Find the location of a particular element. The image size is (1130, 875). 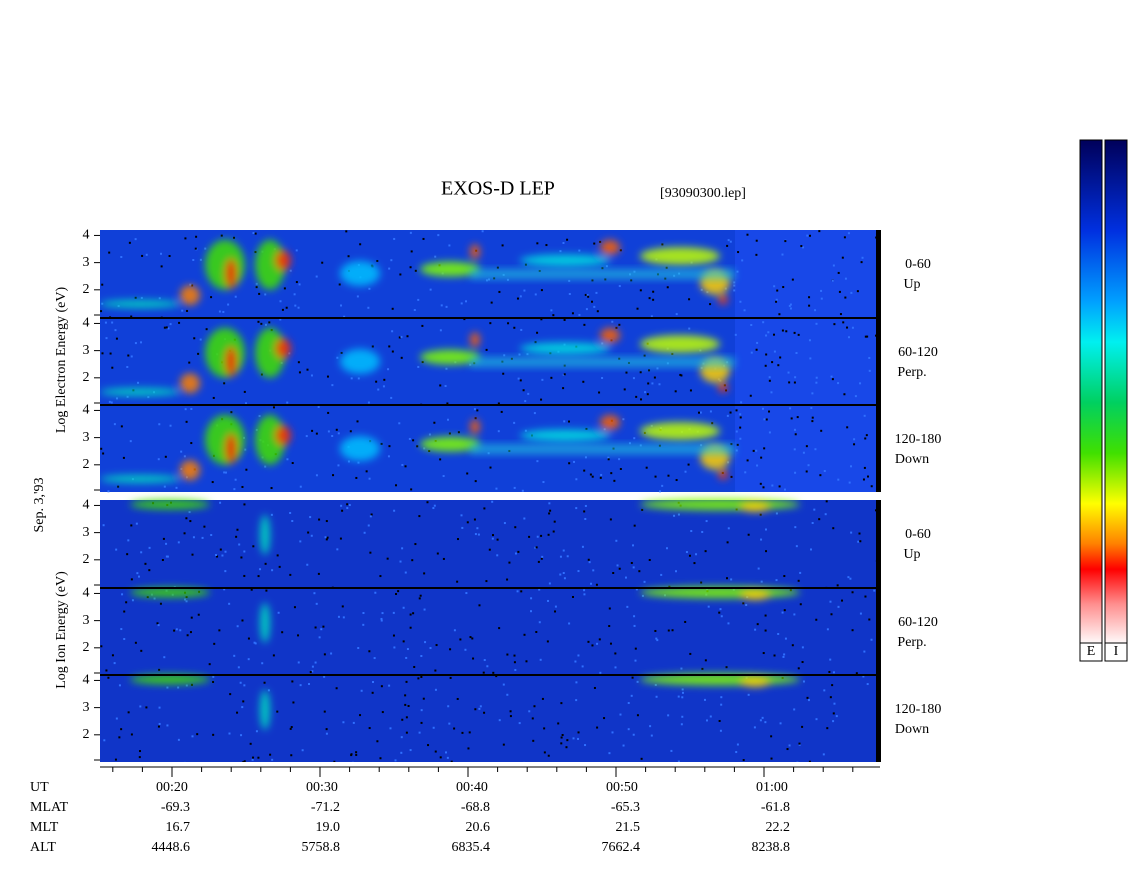

panel-angle: 0-60 is located at coordinates (918, 534).